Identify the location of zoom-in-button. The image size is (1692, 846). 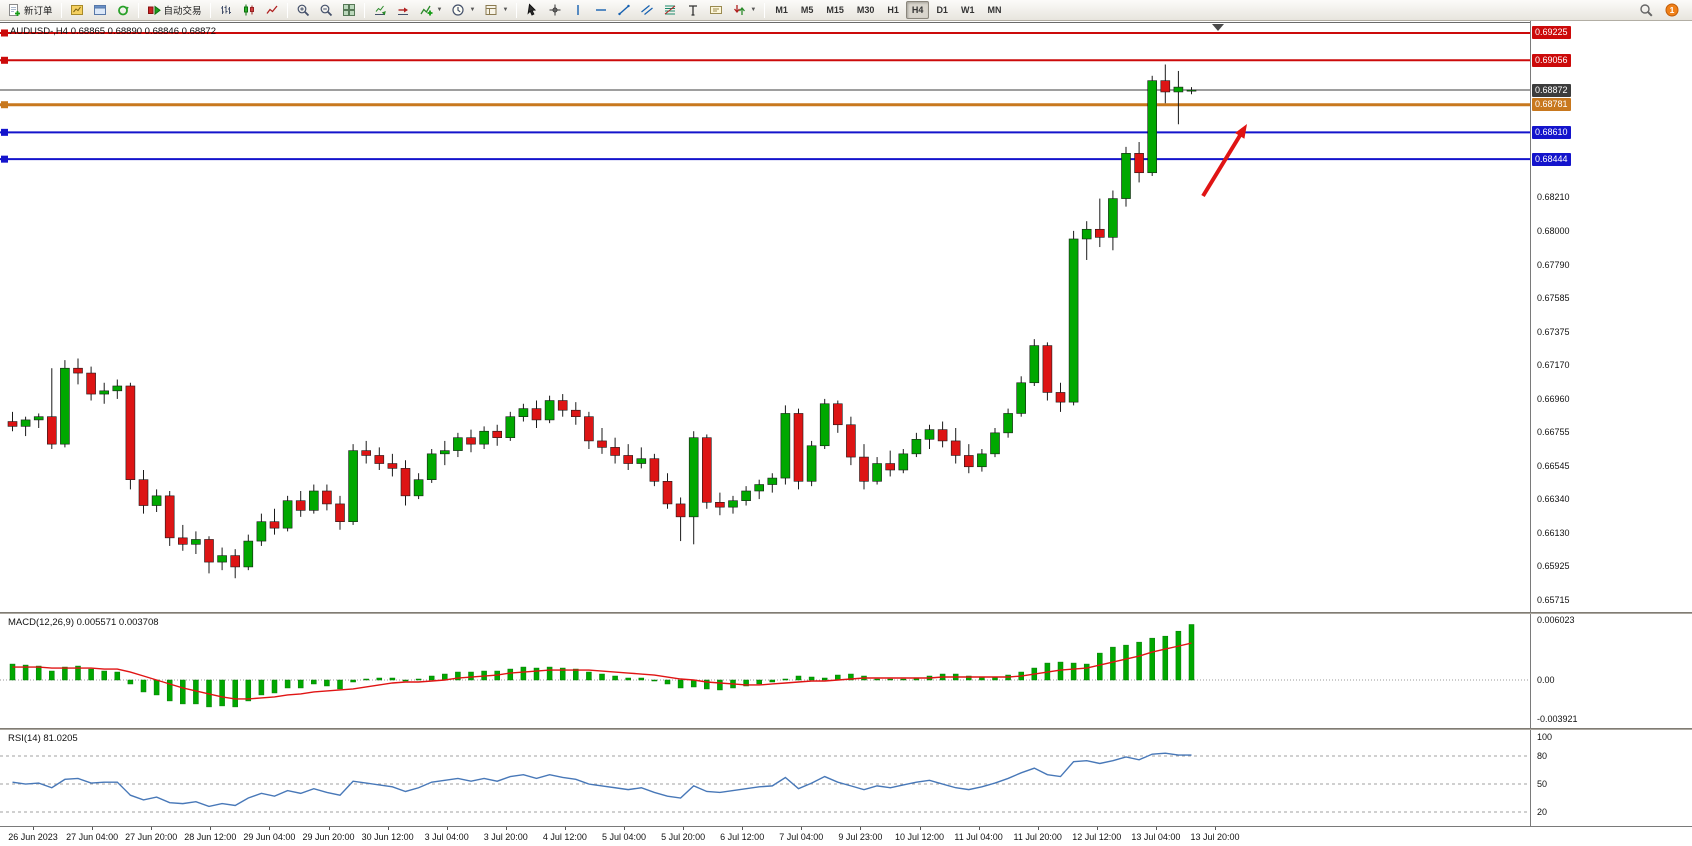
(303, 10).